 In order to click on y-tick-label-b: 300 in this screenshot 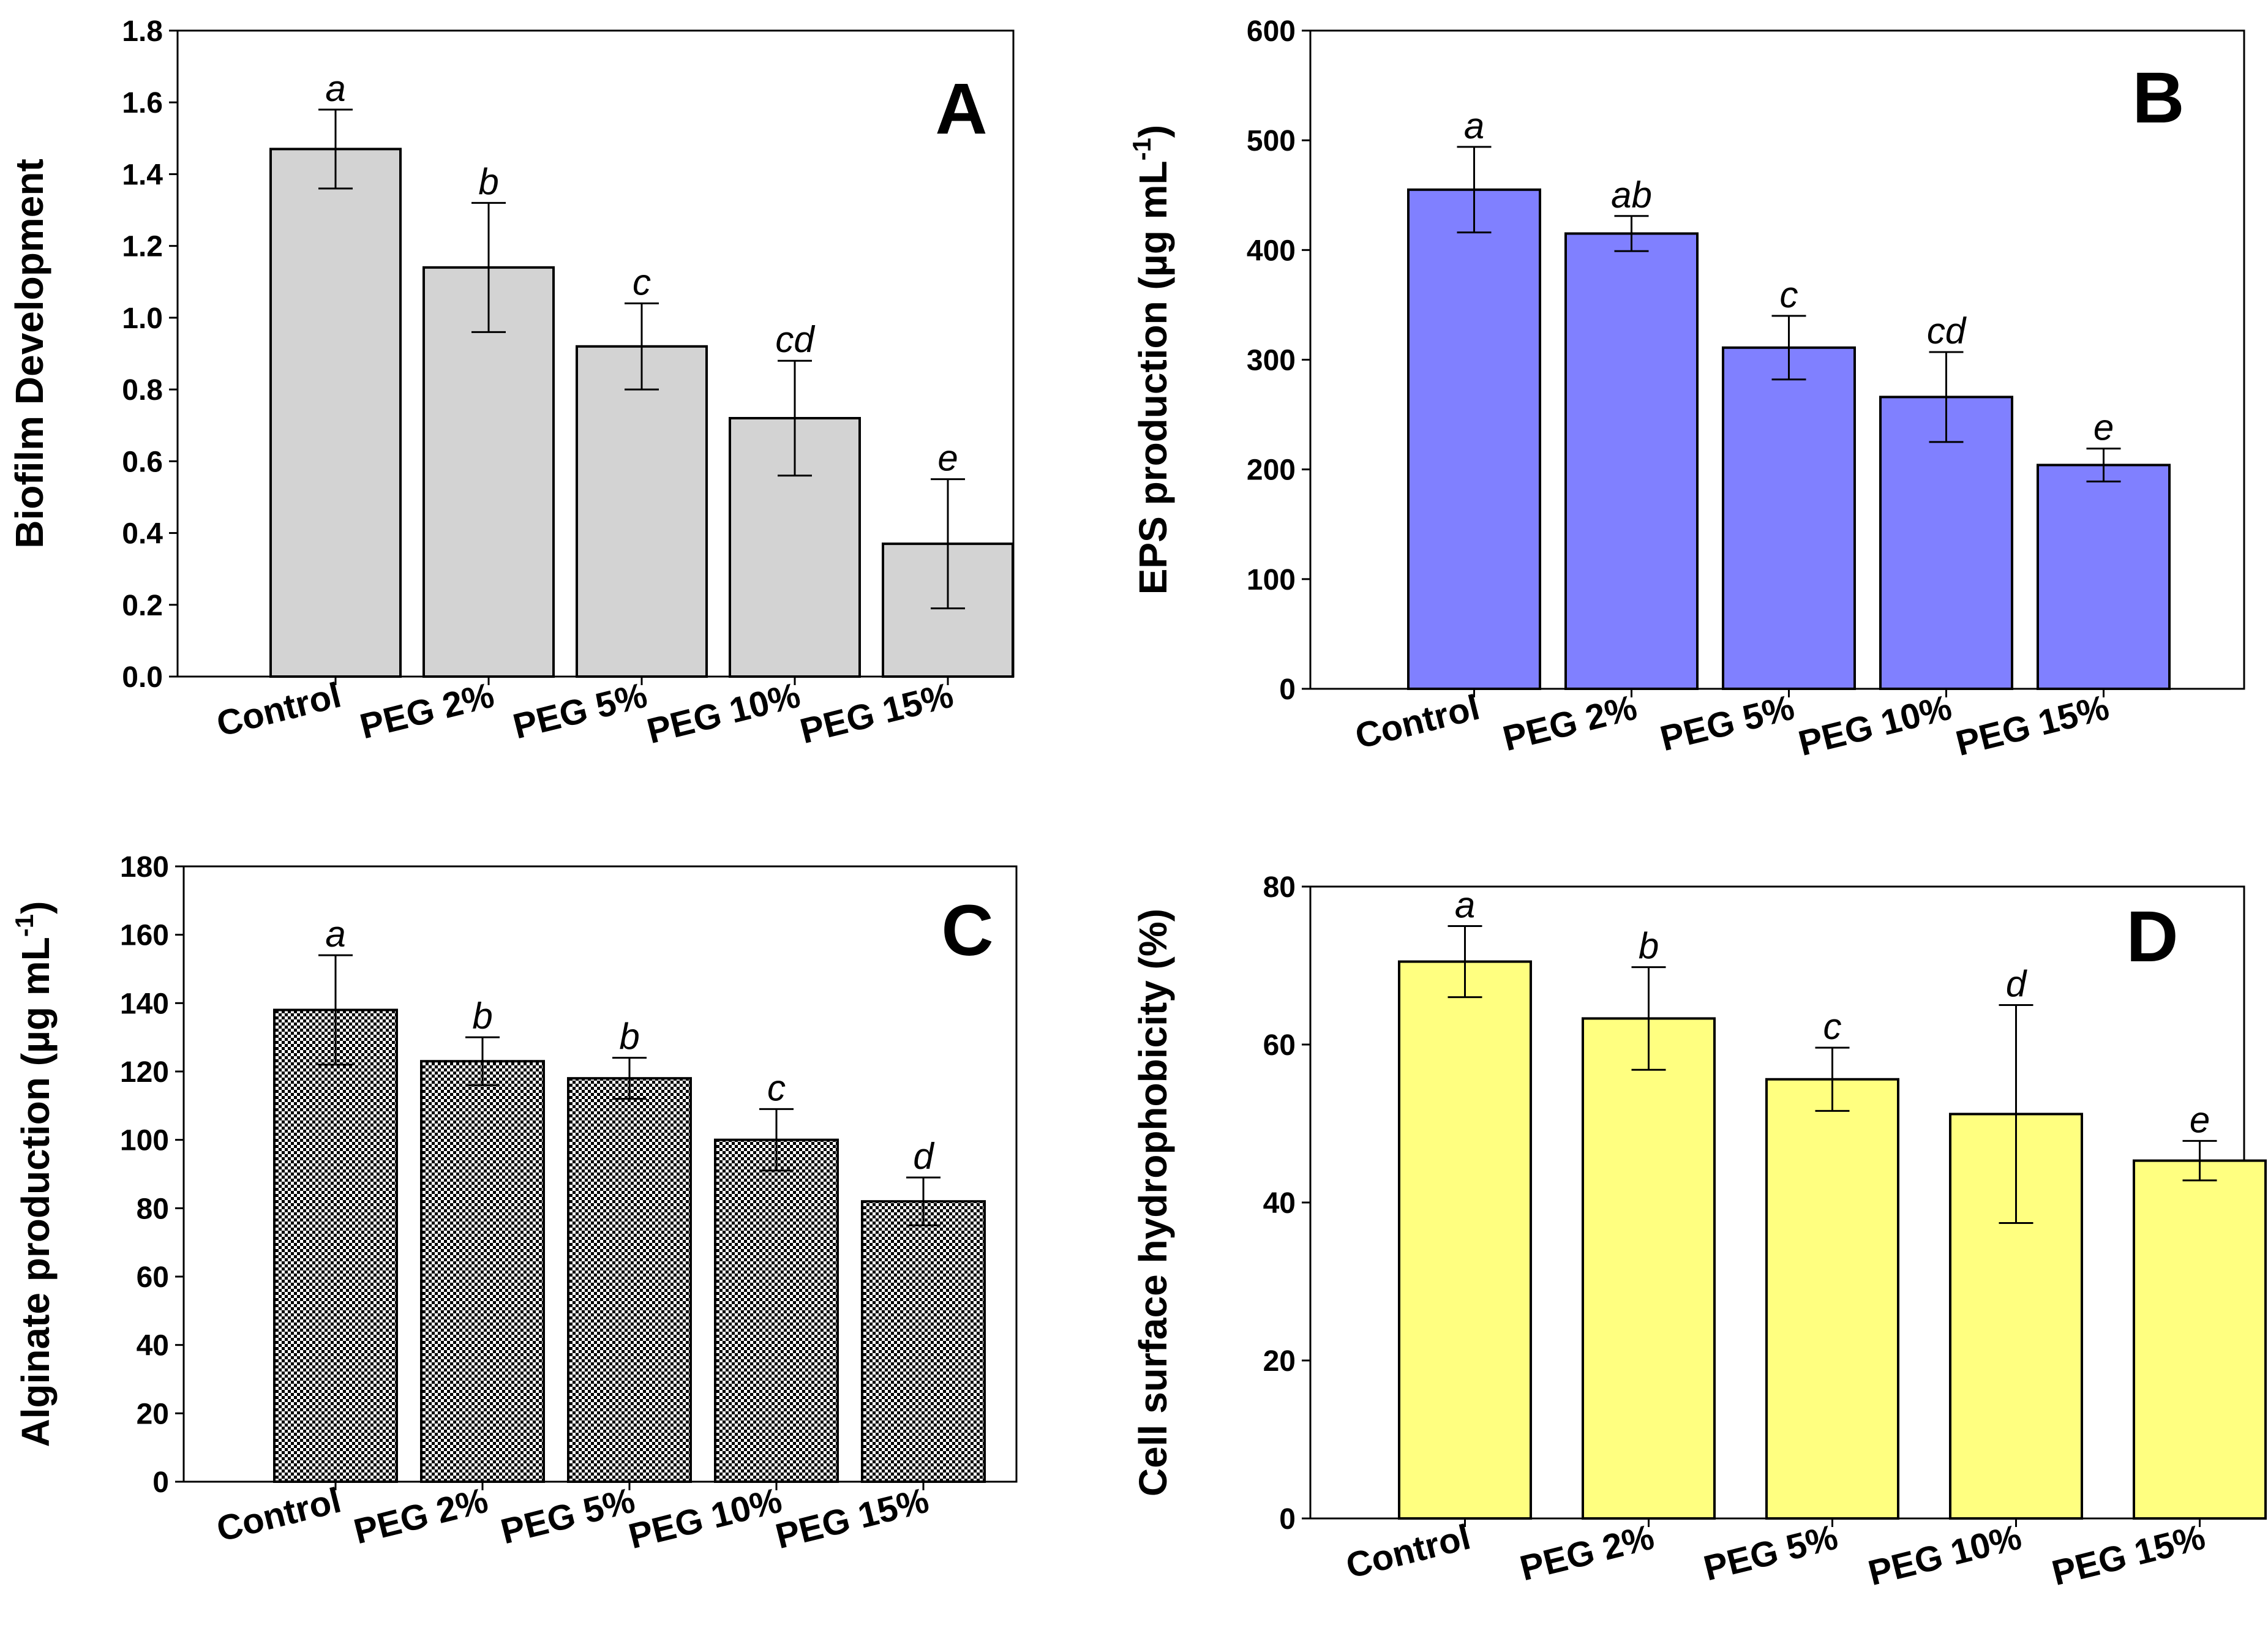, I will do `click(1271, 361)`.